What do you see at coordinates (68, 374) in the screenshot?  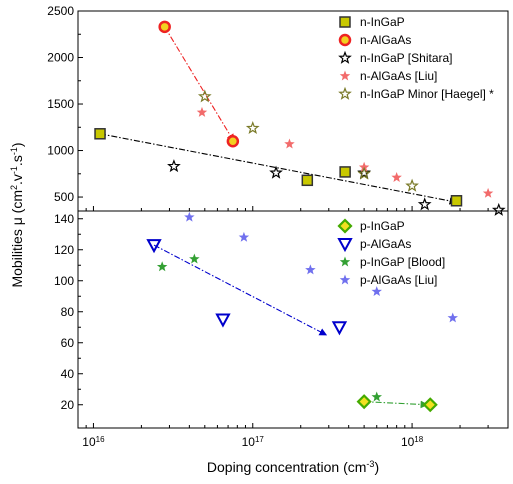 I see `y-tick-label: 40` at bounding box center [68, 374].